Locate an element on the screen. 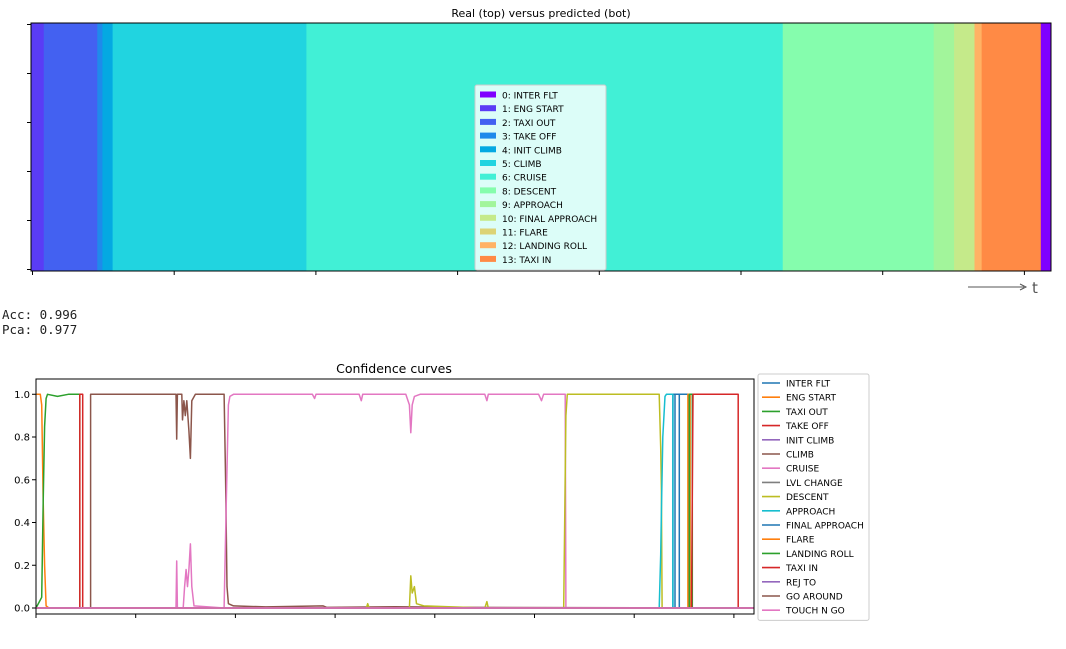 Image resolution: width=1066 pixels, height=649 pixels. top-chart-title: Real (top) versus predicted (bot) is located at coordinates (540, 13).